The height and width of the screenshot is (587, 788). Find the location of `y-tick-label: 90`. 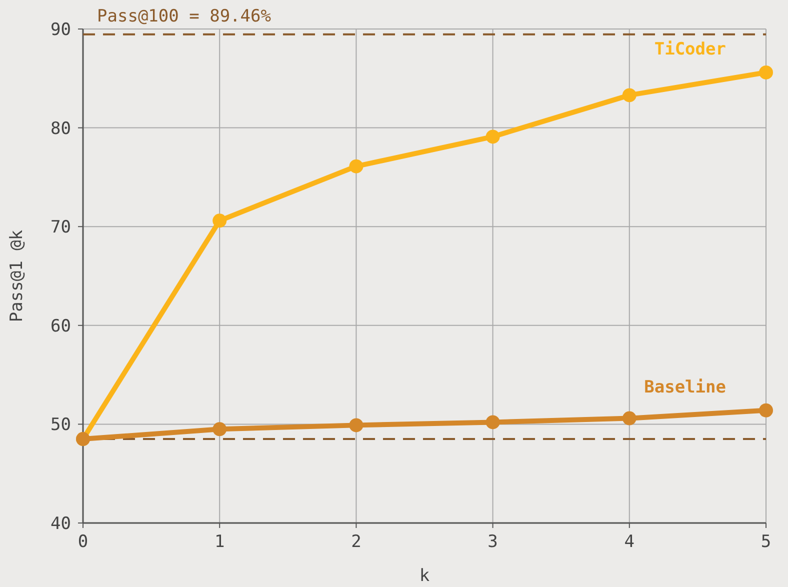

y-tick-label: 90 is located at coordinates (60, 30).